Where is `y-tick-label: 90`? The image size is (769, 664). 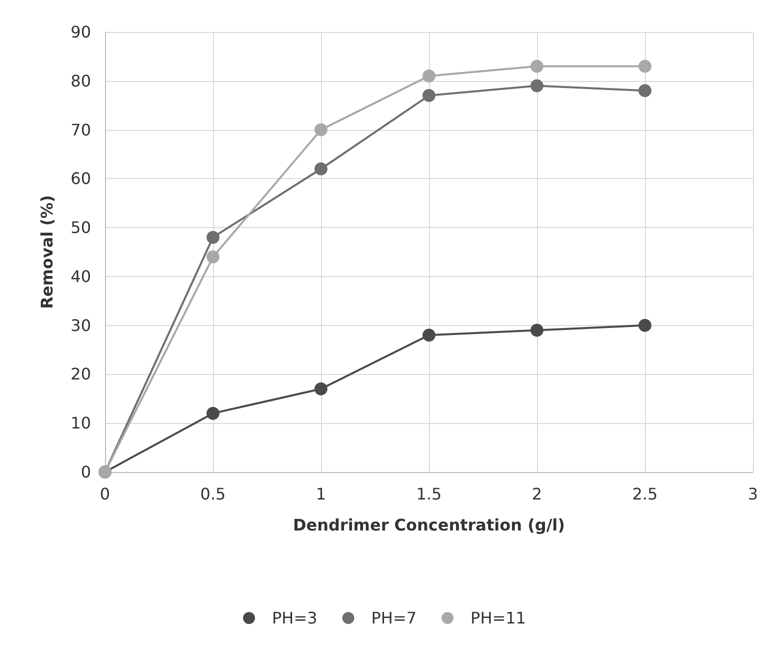 y-tick-label: 90 is located at coordinates (80, 32).